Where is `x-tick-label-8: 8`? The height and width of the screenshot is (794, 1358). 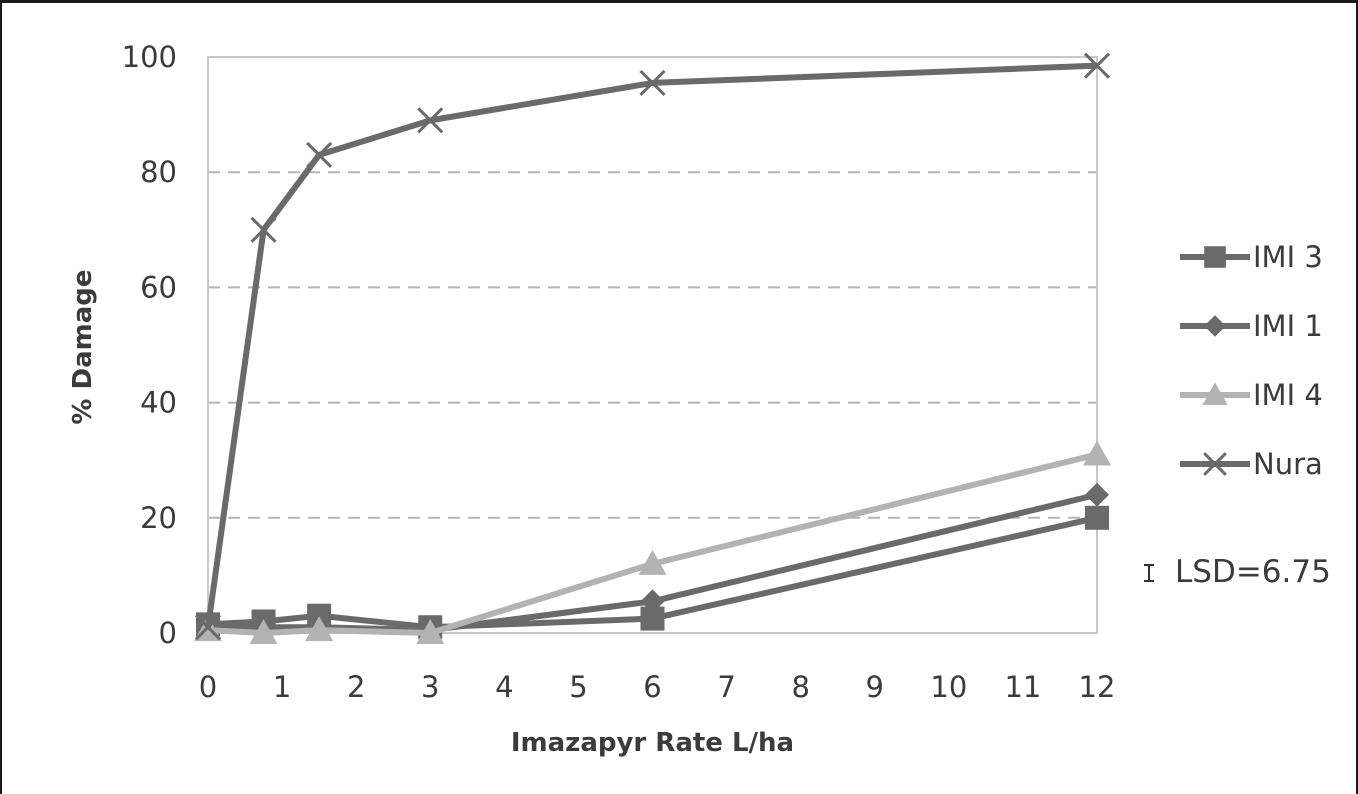 x-tick-label-8: 8 is located at coordinates (800, 687).